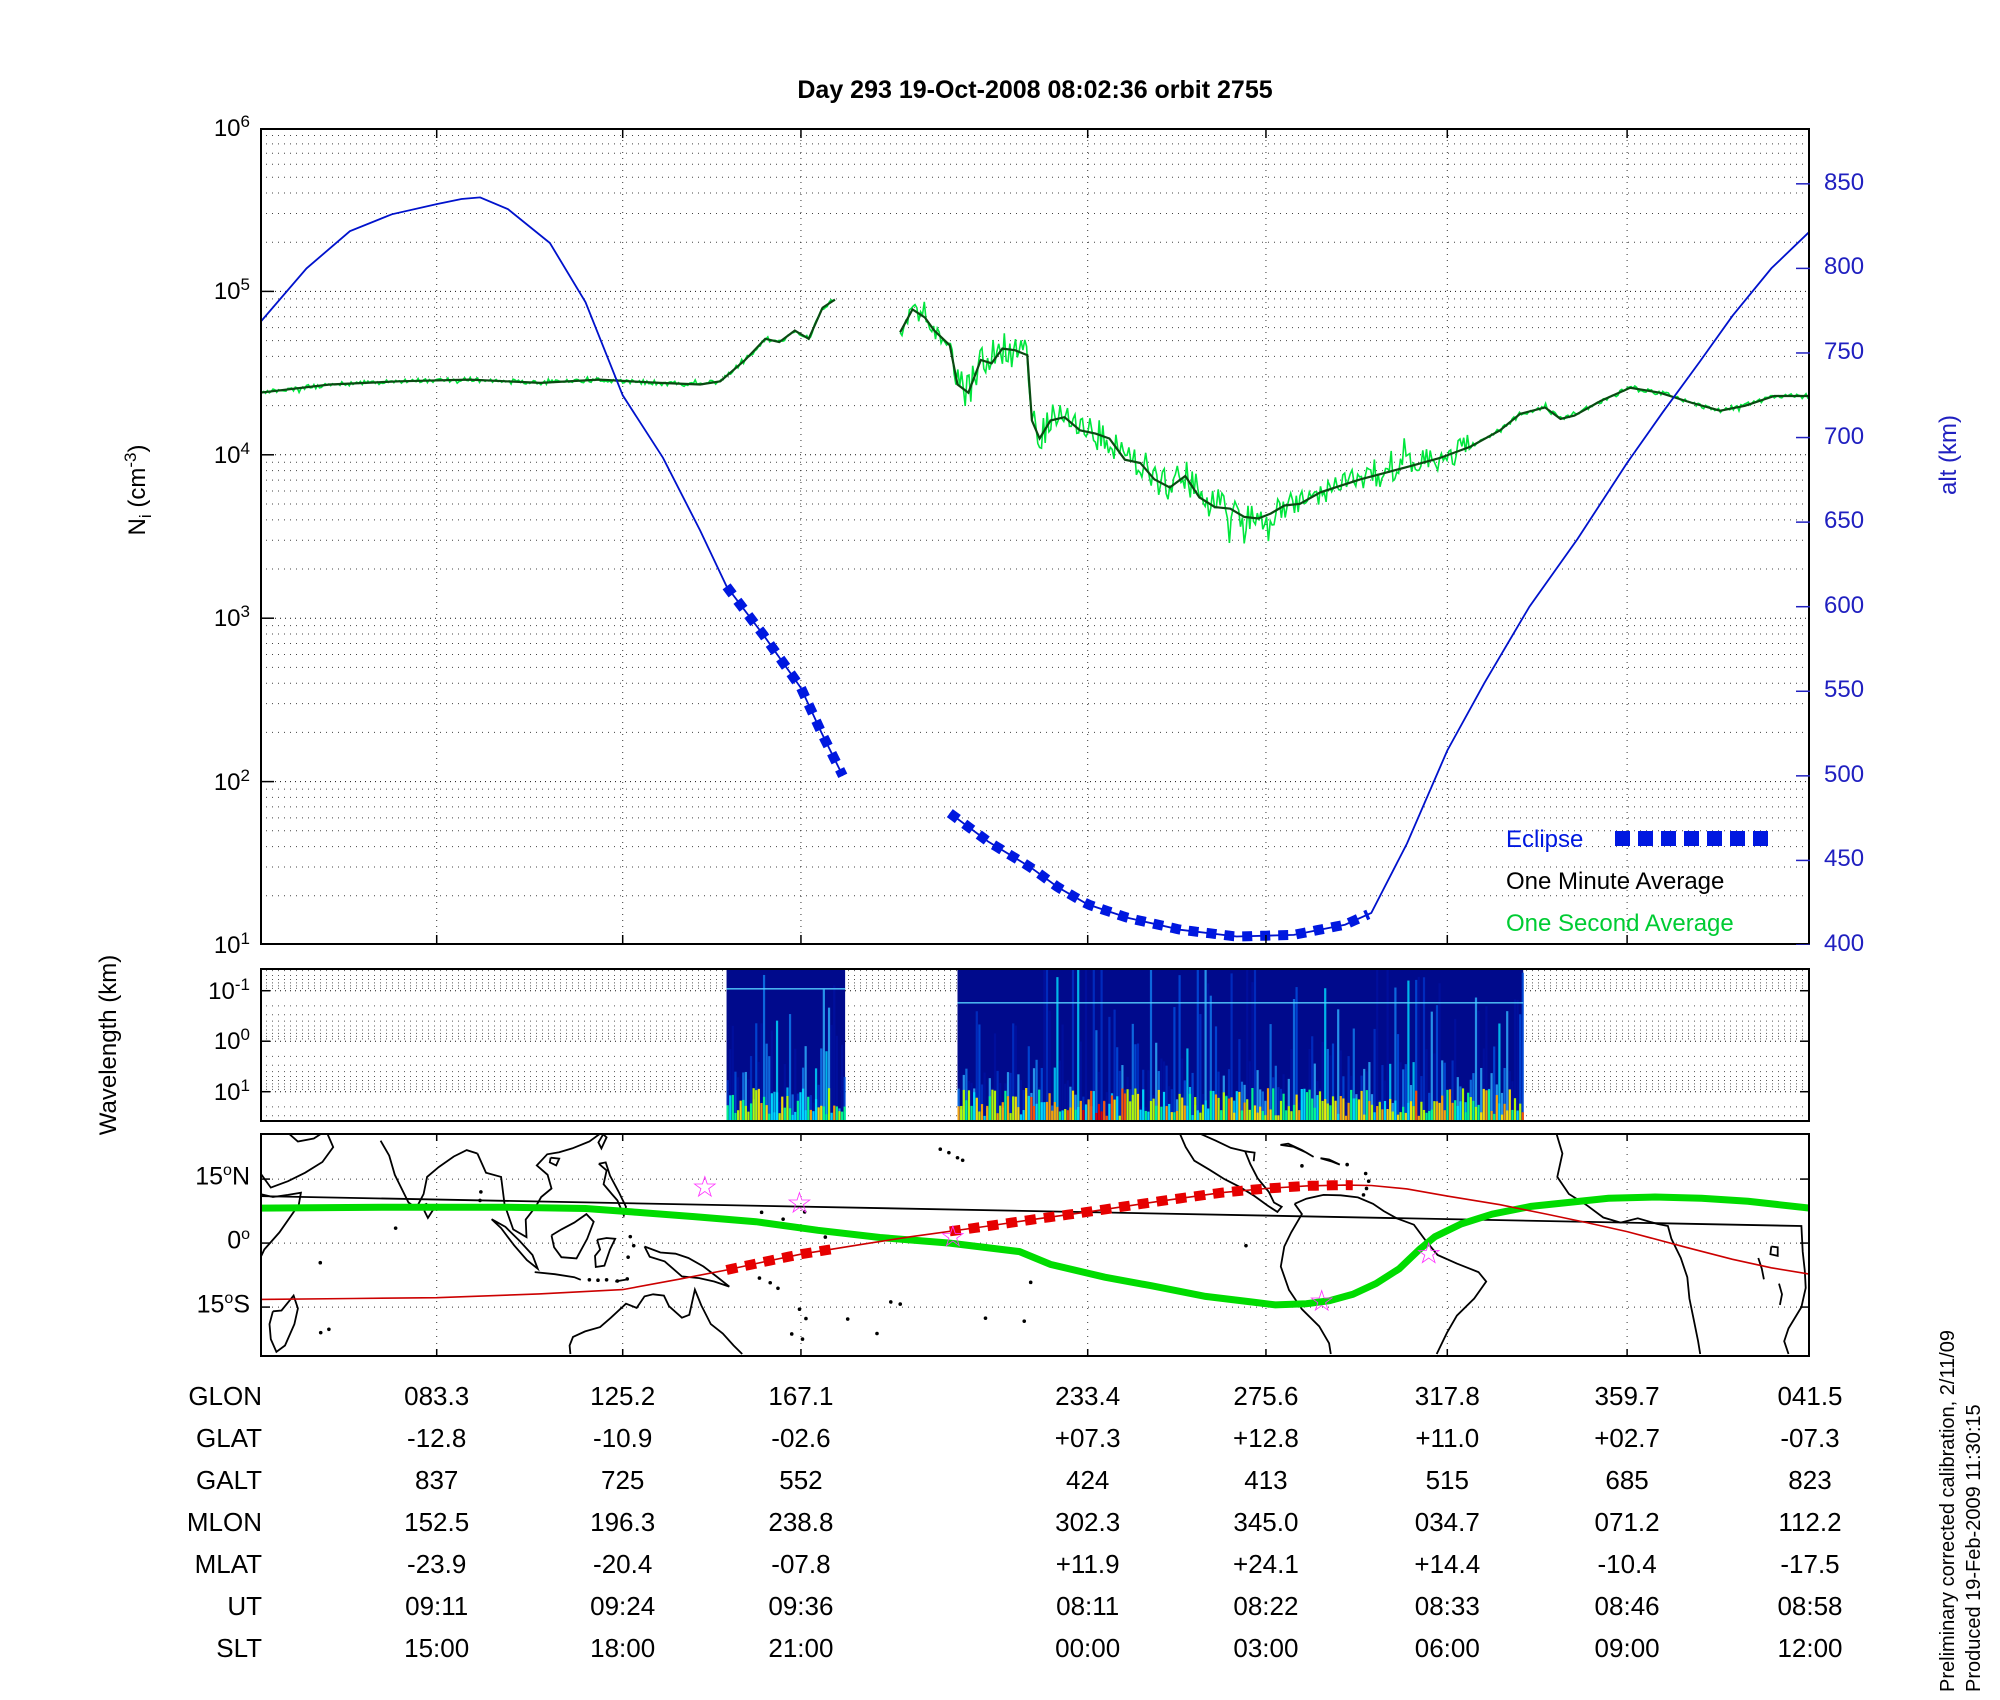  What do you see at coordinates (785, 680) in the screenshot?
I see `curve-altitude-eclipse` at bounding box center [785, 680].